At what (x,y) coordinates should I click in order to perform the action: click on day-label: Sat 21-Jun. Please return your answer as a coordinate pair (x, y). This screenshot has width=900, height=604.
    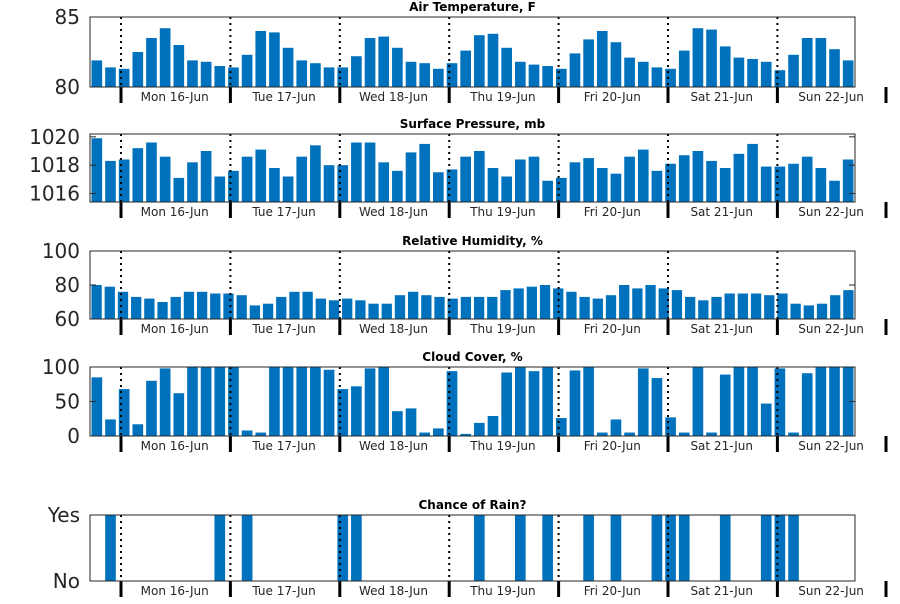
    Looking at the image, I should click on (721, 591).